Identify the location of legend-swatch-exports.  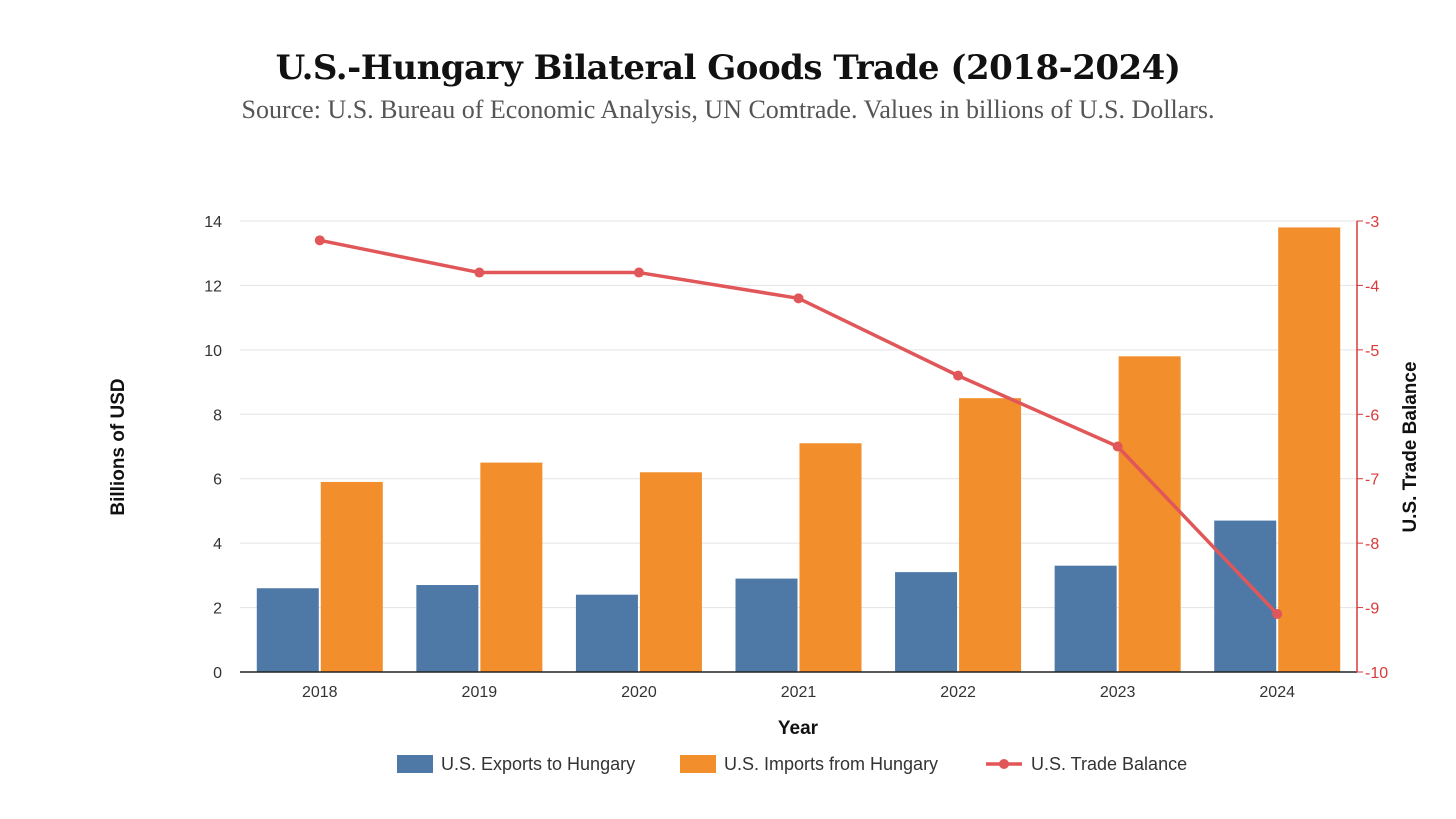
(415, 764).